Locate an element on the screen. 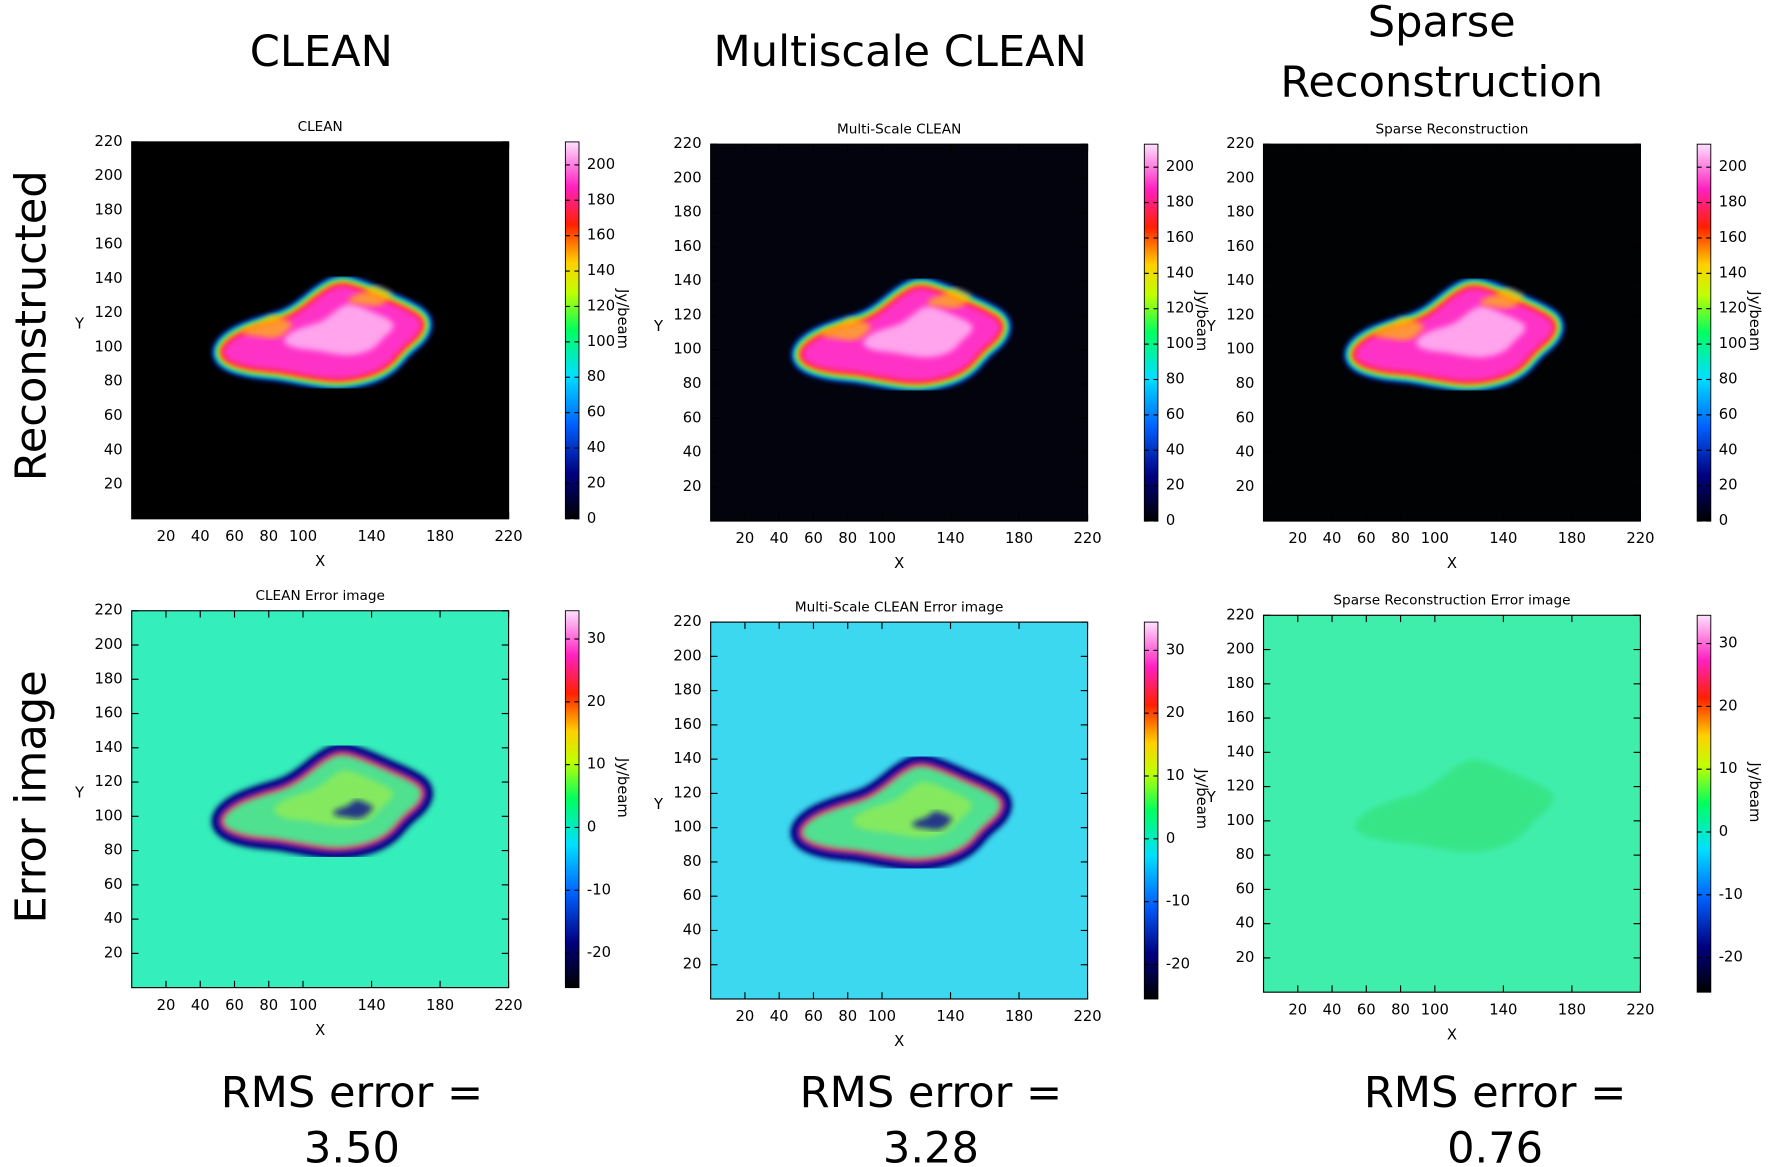  plot-title: Sparse Reconstruction Error image is located at coordinates (1451, 601).